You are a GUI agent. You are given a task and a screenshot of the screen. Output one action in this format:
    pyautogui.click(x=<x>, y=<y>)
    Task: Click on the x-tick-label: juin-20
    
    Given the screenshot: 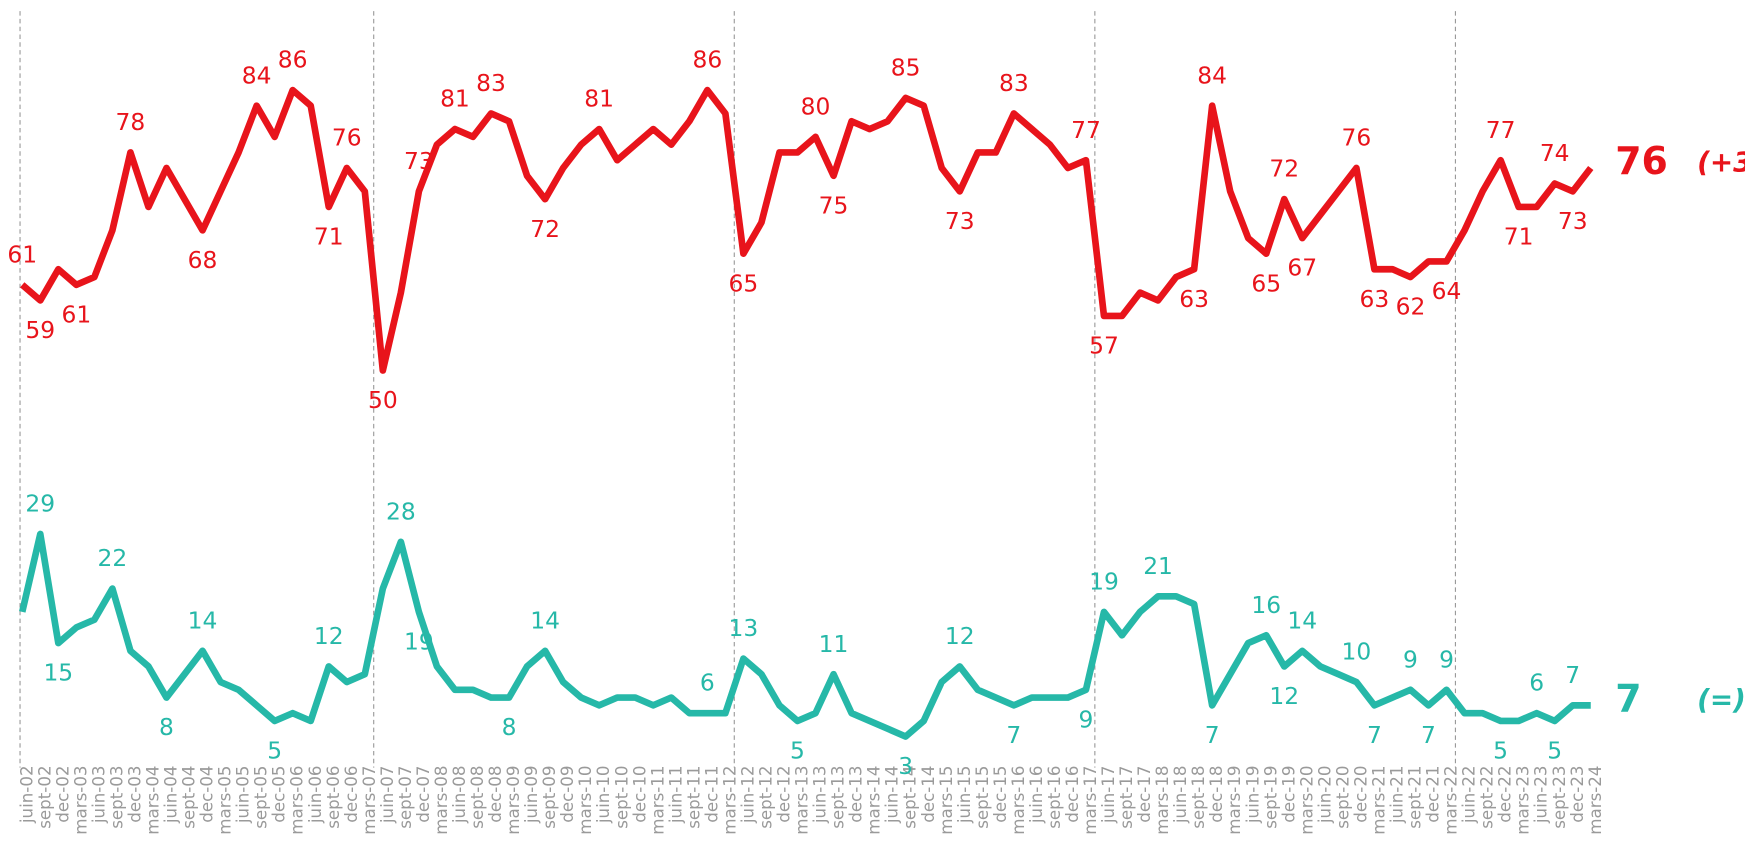 What is the action you would take?
    pyautogui.click(x=1324, y=794)
    